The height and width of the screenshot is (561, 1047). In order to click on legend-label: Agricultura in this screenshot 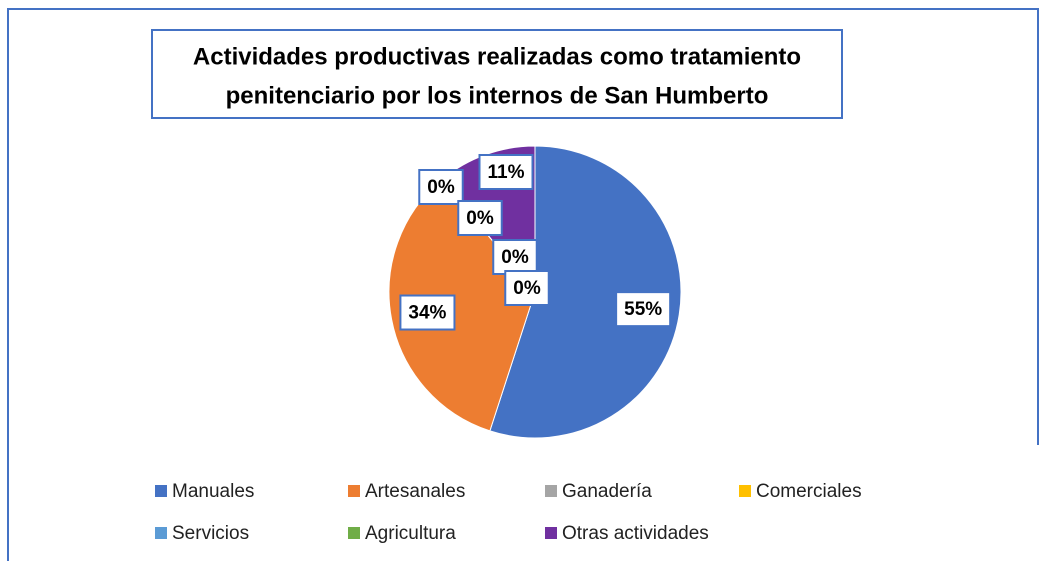, I will do `click(410, 533)`.